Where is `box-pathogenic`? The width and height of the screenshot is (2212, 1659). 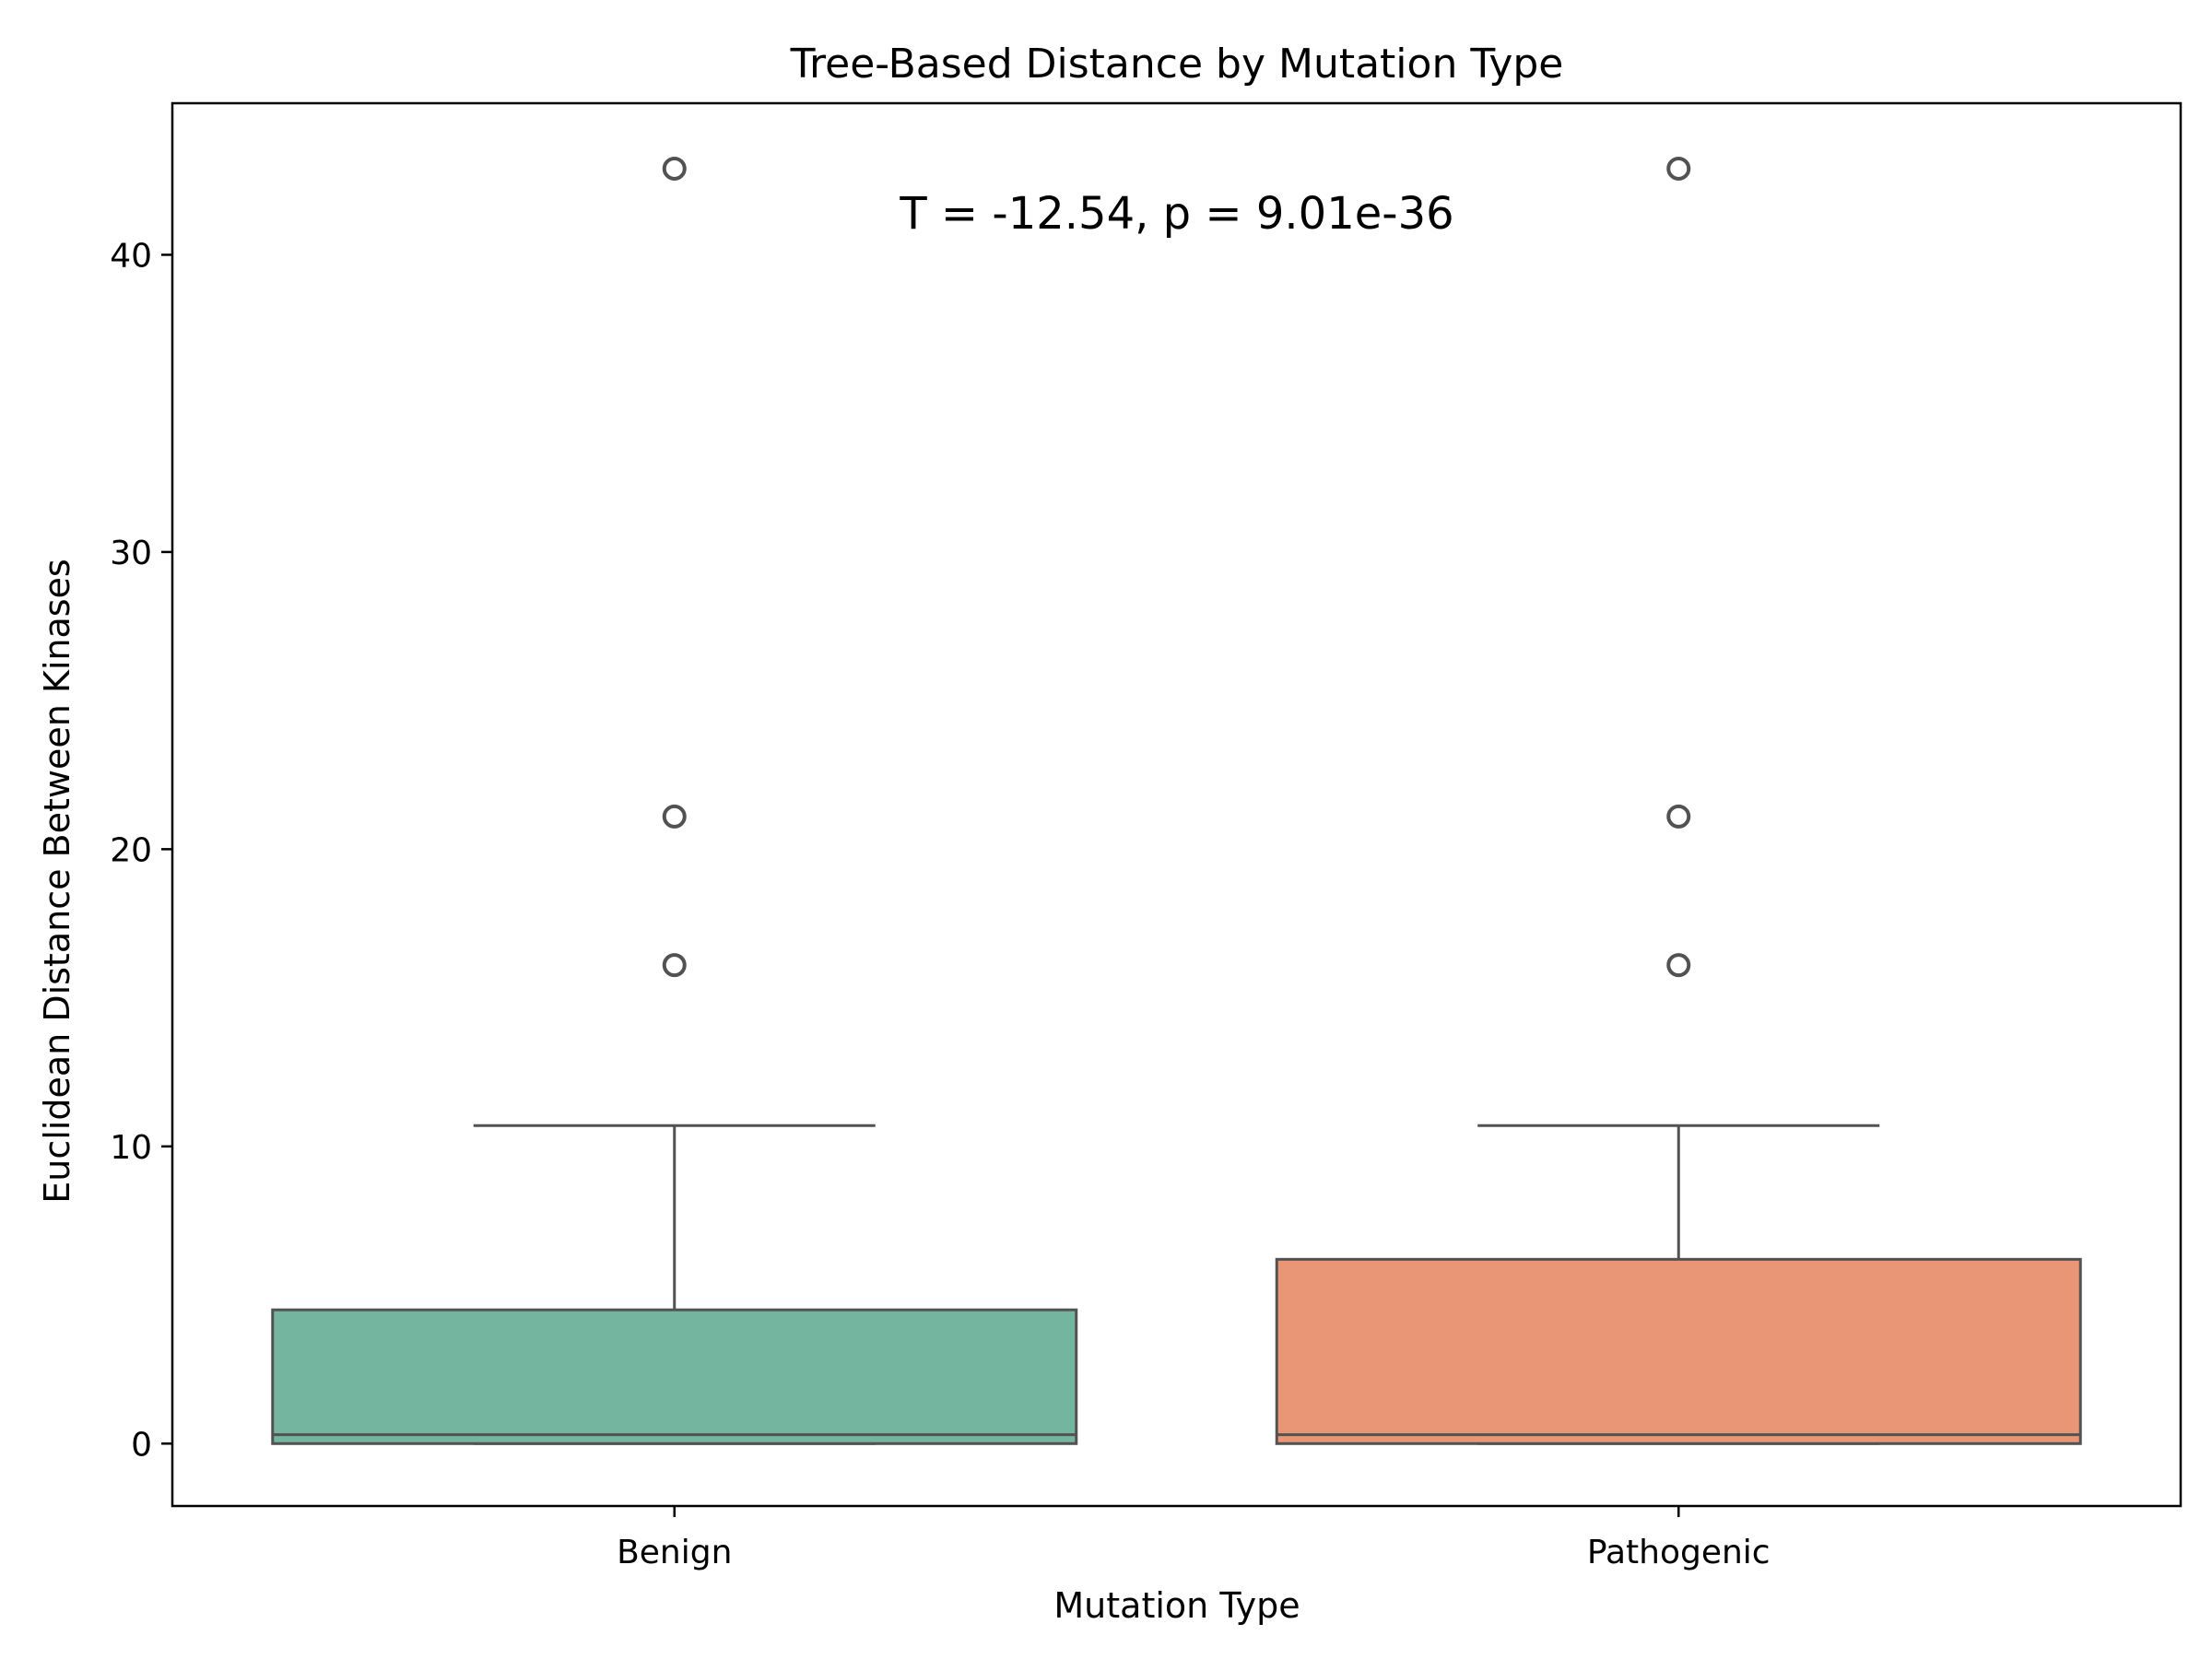
box-pathogenic is located at coordinates (1678, 1351).